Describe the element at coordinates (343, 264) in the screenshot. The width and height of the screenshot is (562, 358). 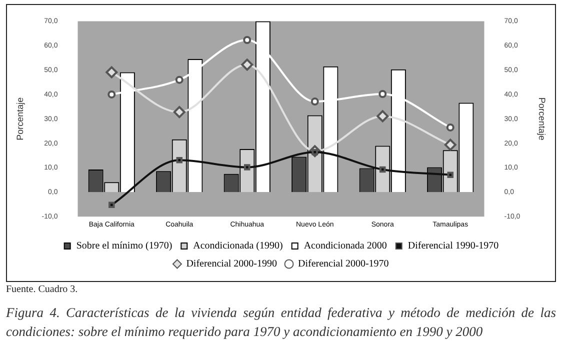
I see `legend-label: Diferencial 2000-1970` at that location.